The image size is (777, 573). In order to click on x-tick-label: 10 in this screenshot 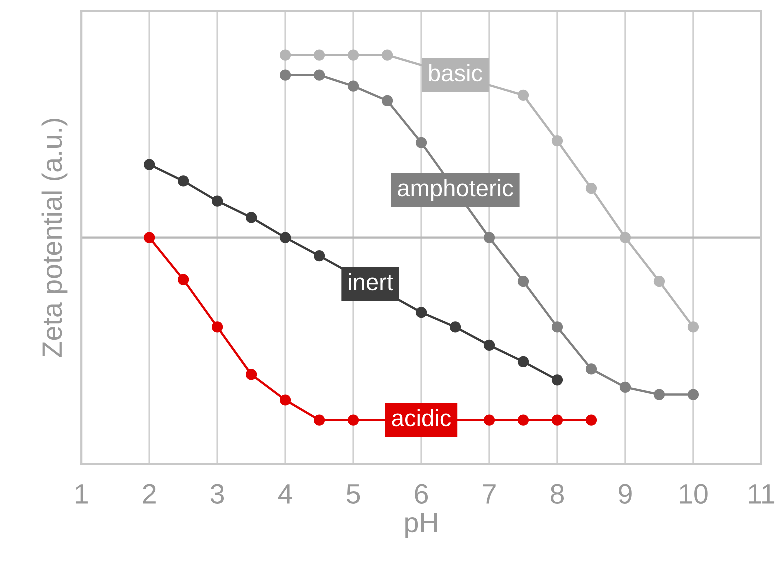, I will do `click(694, 494)`.